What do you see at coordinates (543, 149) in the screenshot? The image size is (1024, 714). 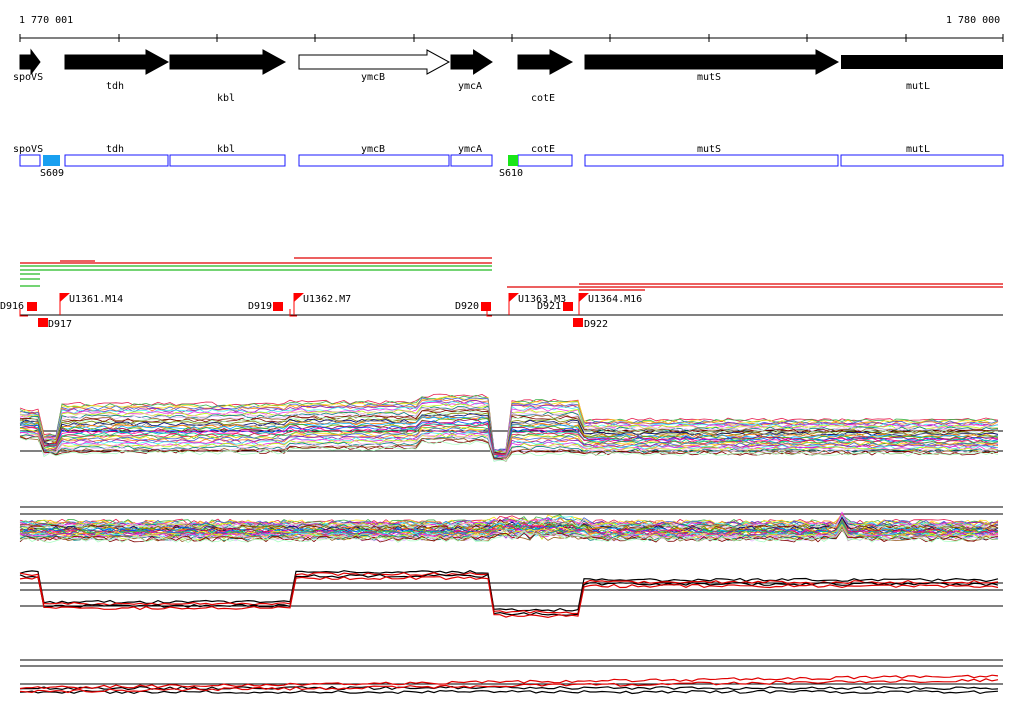 I see `gene-box-label-cotE: cotE` at bounding box center [543, 149].